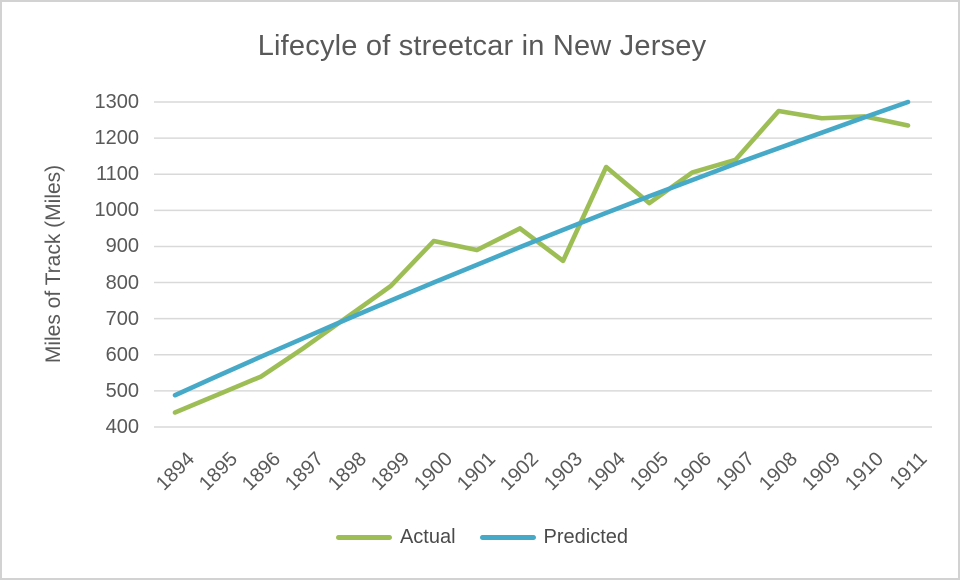 This screenshot has width=960, height=580. I want to click on y-tick-label: 1200, so click(117, 138).